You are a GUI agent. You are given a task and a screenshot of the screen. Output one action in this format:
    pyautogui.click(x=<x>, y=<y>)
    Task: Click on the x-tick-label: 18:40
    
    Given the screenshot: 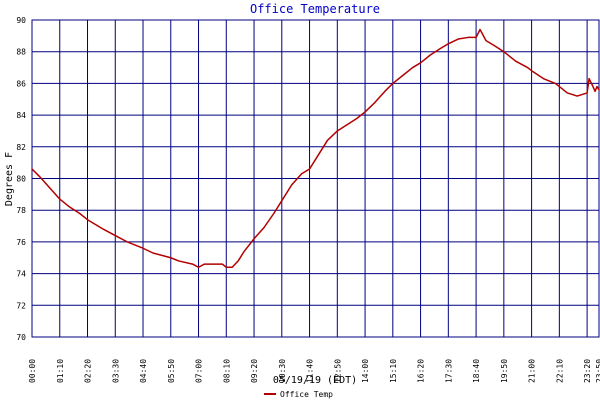 What is the action you would take?
    pyautogui.click(x=476, y=371)
    